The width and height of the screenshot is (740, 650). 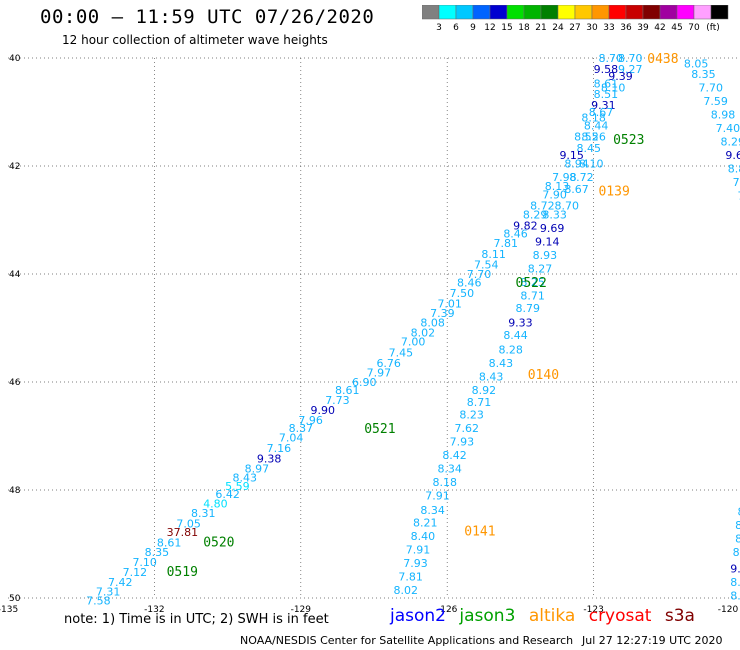 What do you see at coordinates (14, 167) in the screenshot?
I see `latitude-tick-label: 42` at bounding box center [14, 167].